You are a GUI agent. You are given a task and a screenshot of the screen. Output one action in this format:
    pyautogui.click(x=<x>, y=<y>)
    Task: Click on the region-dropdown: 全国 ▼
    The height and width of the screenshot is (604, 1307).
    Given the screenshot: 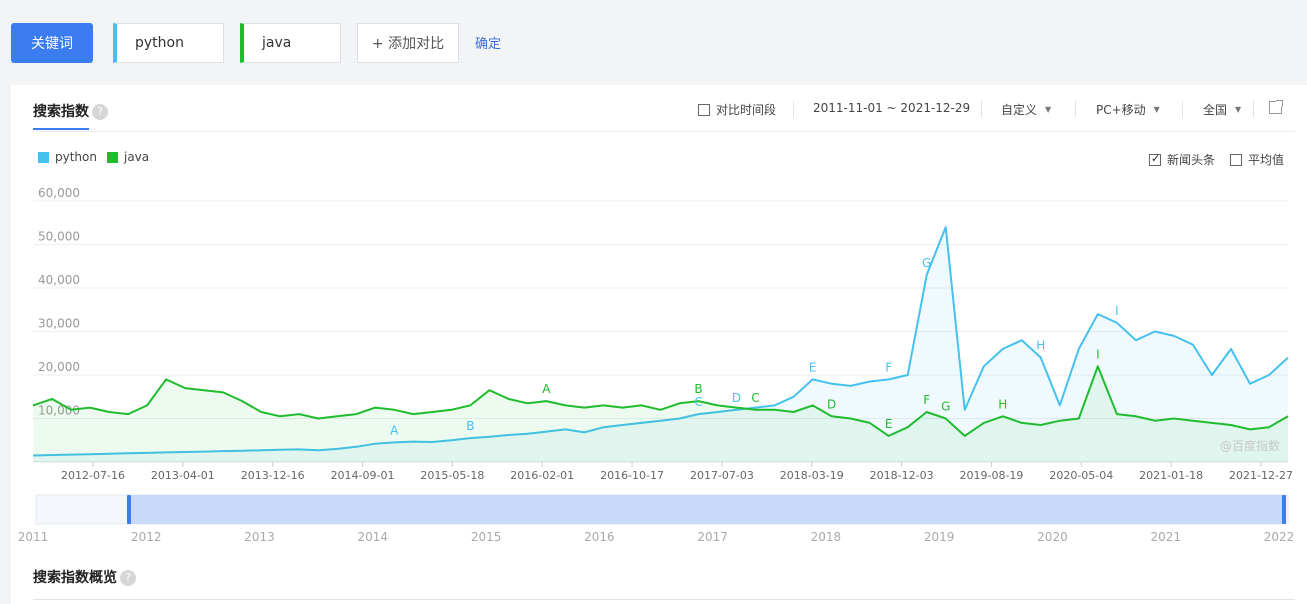 What is the action you would take?
    pyautogui.click(x=1222, y=109)
    